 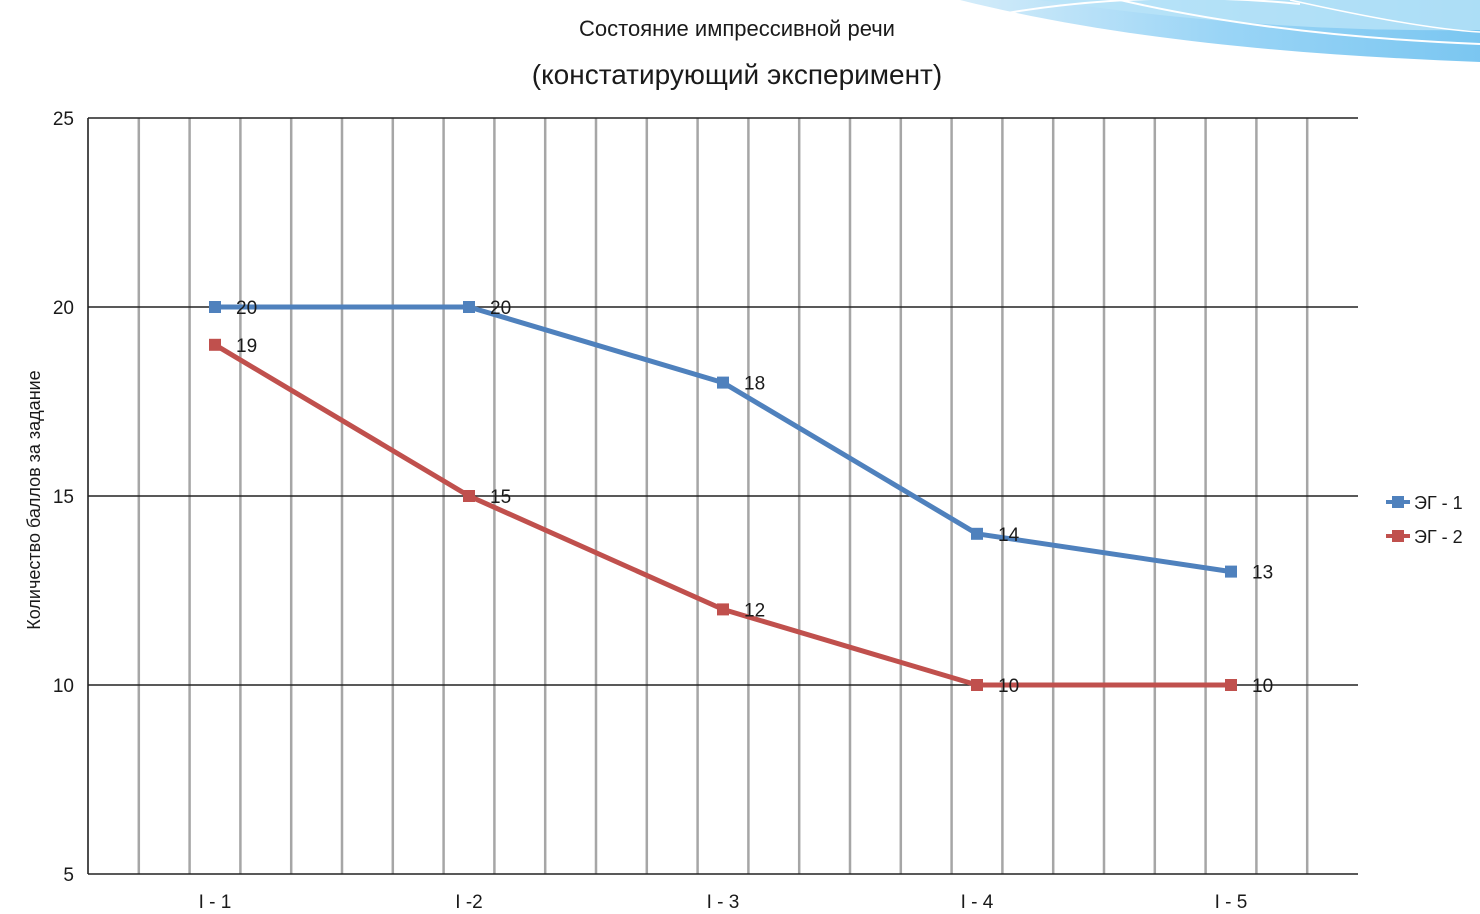 What do you see at coordinates (754, 384) in the screenshot?
I see `data-label: 18` at bounding box center [754, 384].